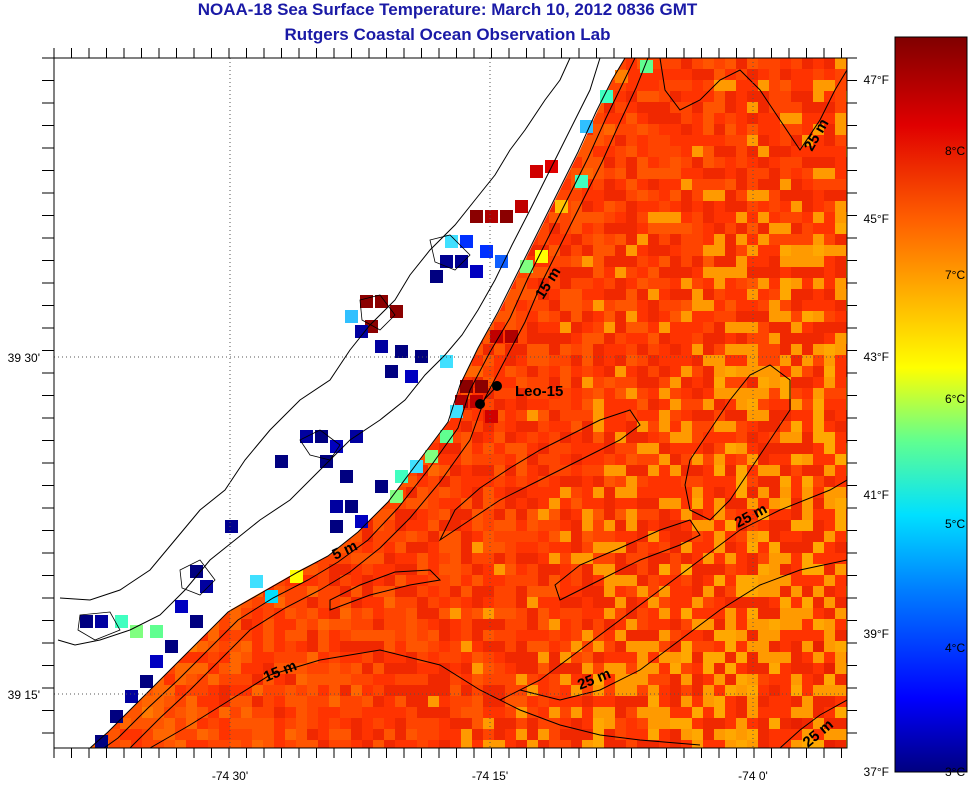 Image resolution: width=976 pixels, height=785 pixels. I want to click on contour-25m-se, so click(813, 723).